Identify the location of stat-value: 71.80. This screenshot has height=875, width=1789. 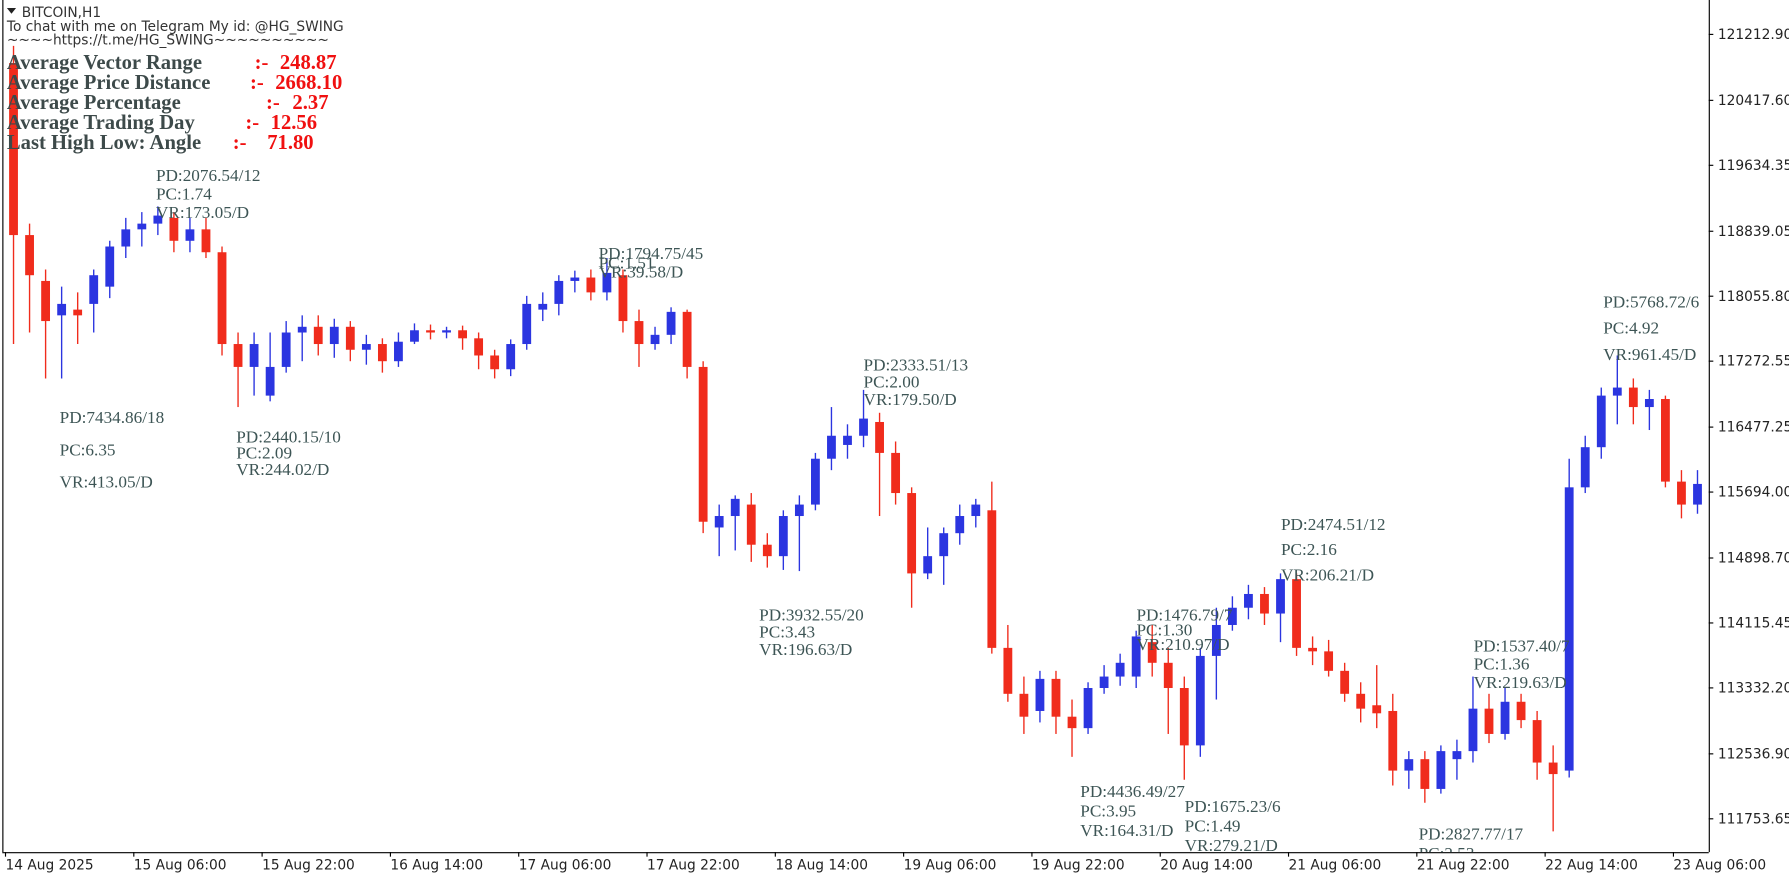
(290, 143).